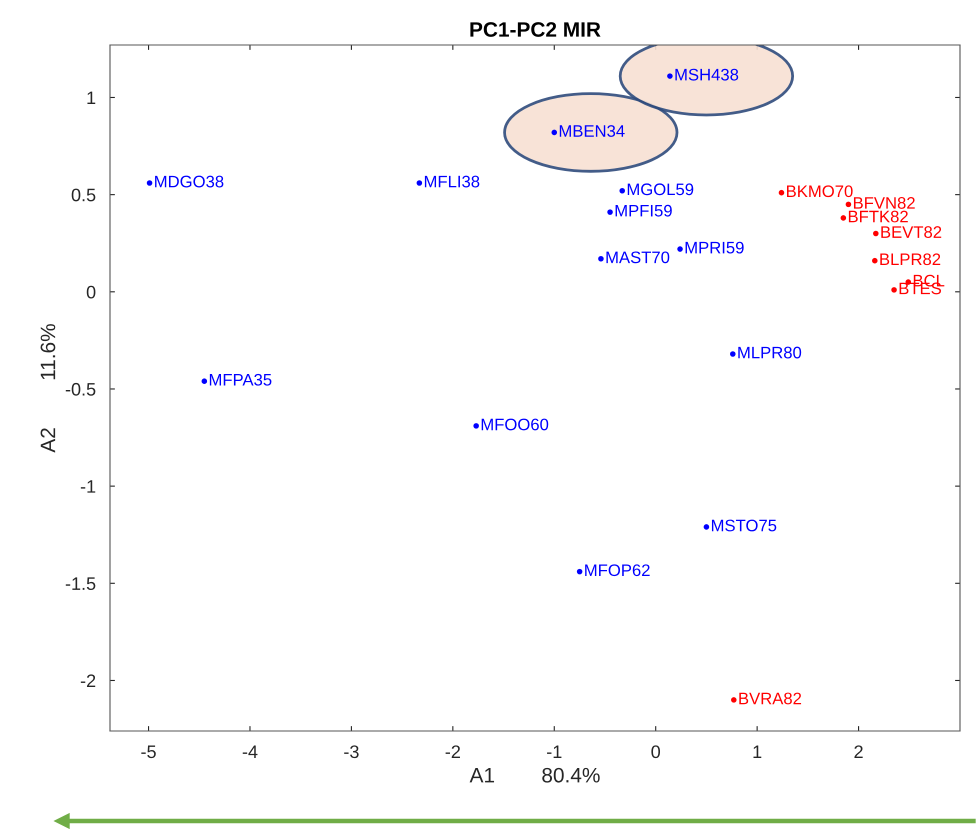  Describe the element at coordinates (820, 191) in the screenshot. I see `data-label: BKMO70` at that location.